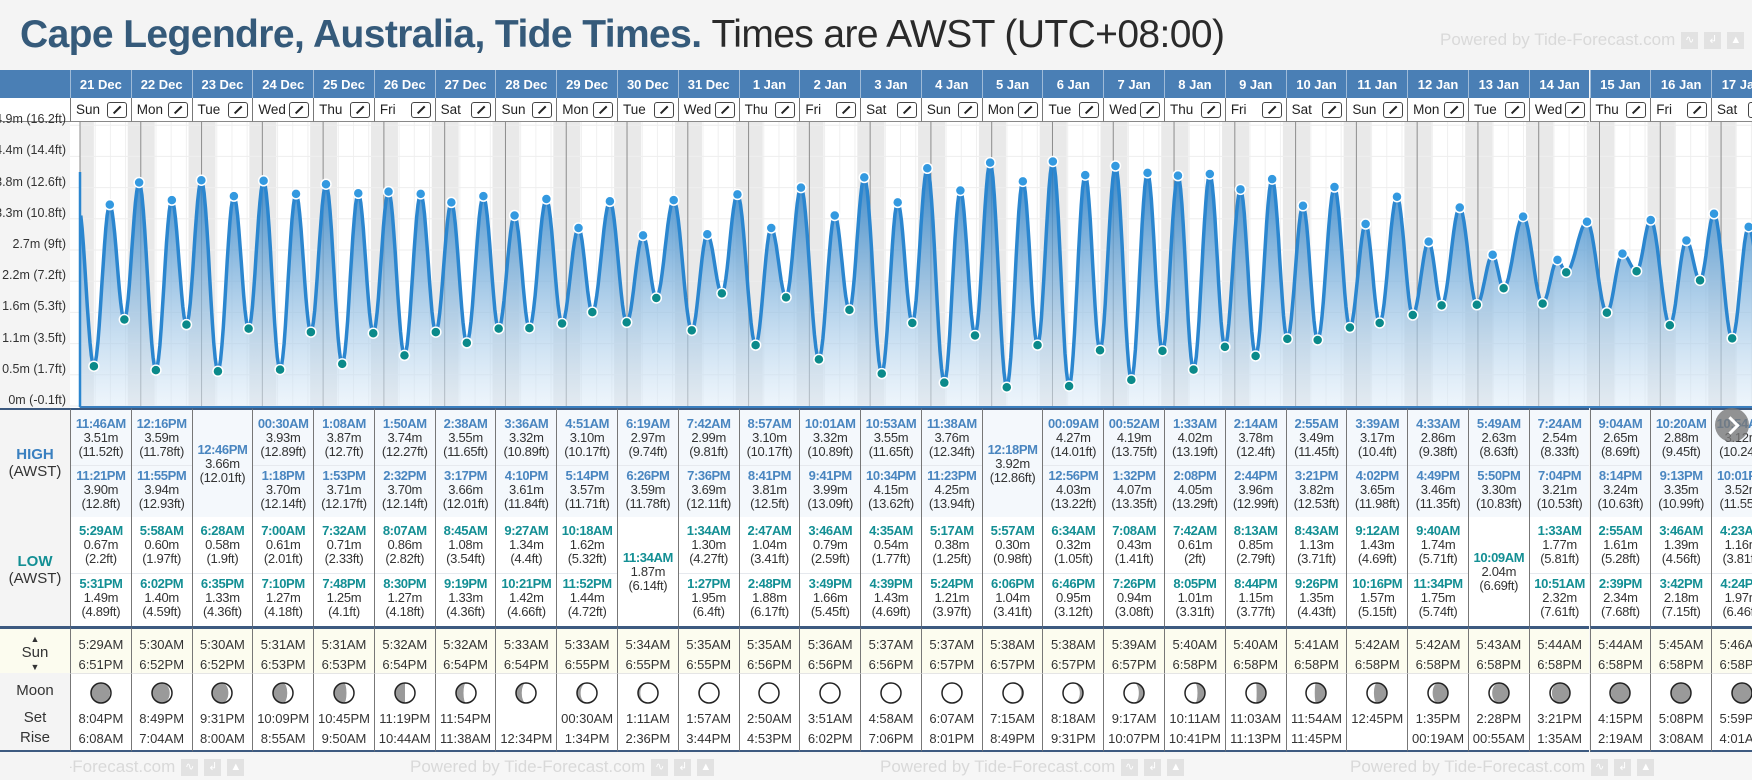 Image resolution: width=1752 pixels, height=780 pixels. What do you see at coordinates (1559, 503) in the screenshot?
I see `tide-height-ft: (10.53ft)` at bounding box center [1559, 503].